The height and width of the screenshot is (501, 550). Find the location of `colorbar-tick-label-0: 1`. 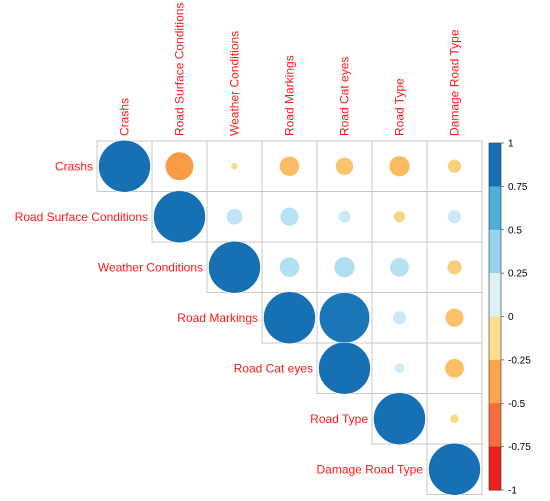

colorbar-tick-label-0: 1 is located at coordinates (511, 144).